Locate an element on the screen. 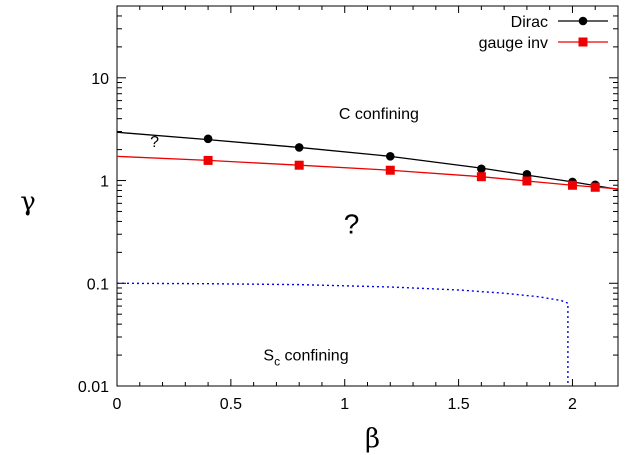 The width and height of the screenshot is (631, 455). annotation-subscript: c is located at coordinates (277, 362).